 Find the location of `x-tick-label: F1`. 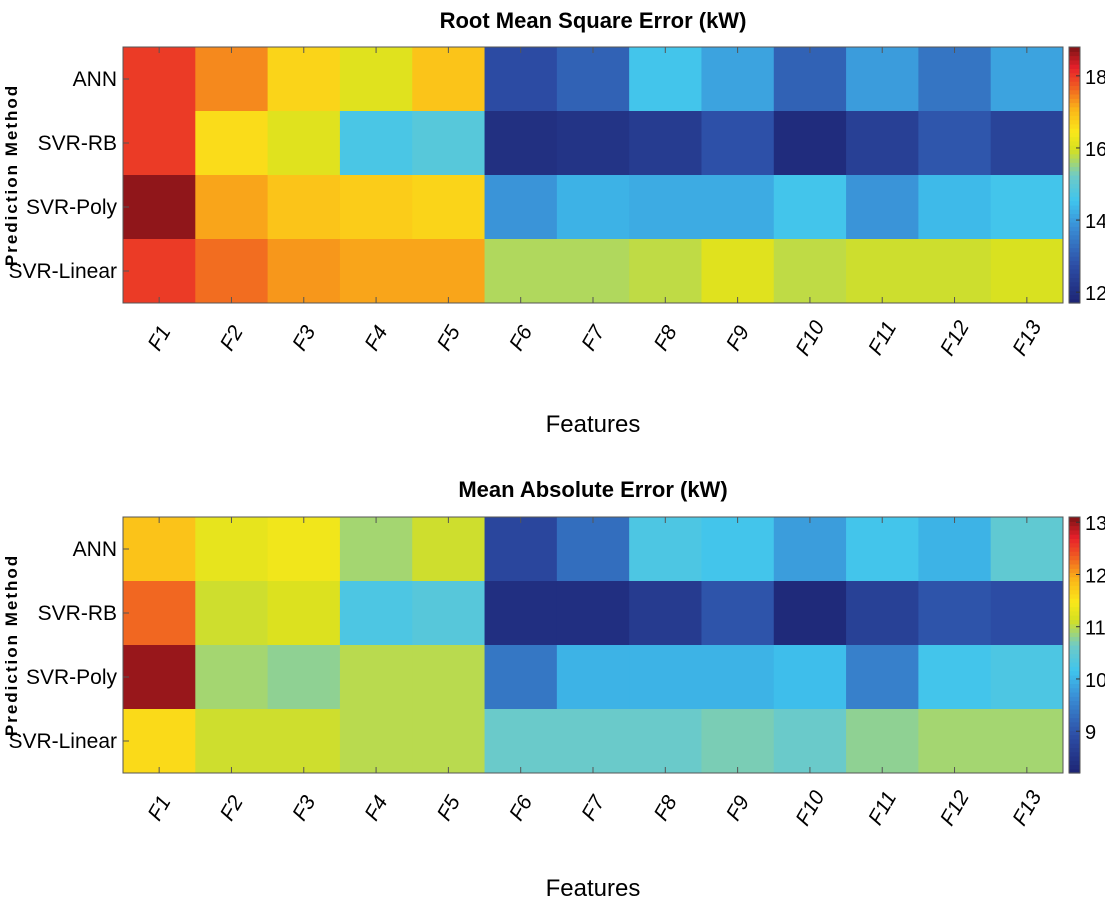

x-tick-label: F1 is located at coordinates (159, 338).